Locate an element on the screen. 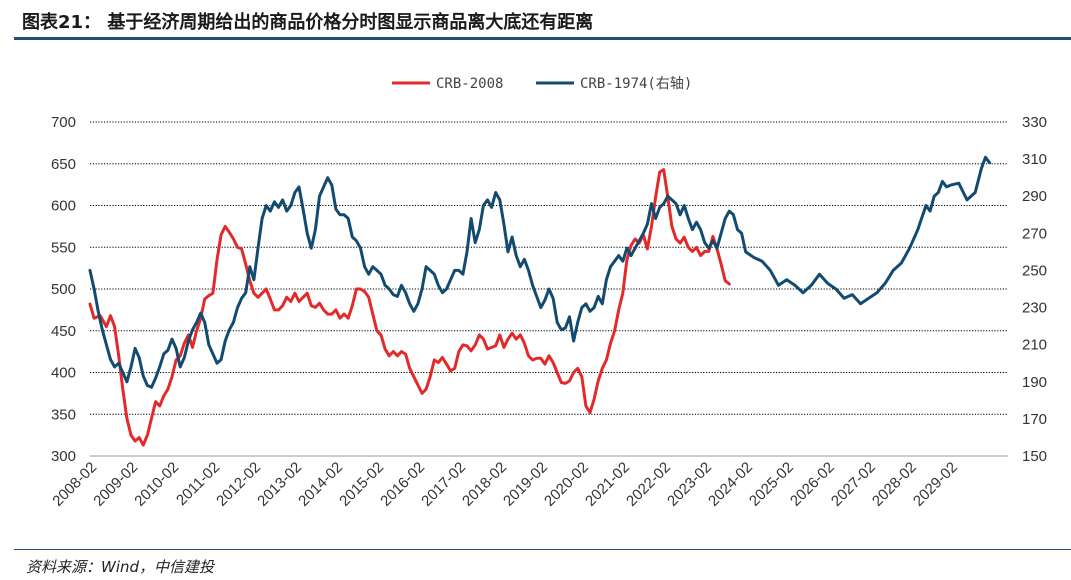 The width and height of the screenshot is (1071, 580). y-right-tick-label: 250 is located at coordinates (1034, 270).